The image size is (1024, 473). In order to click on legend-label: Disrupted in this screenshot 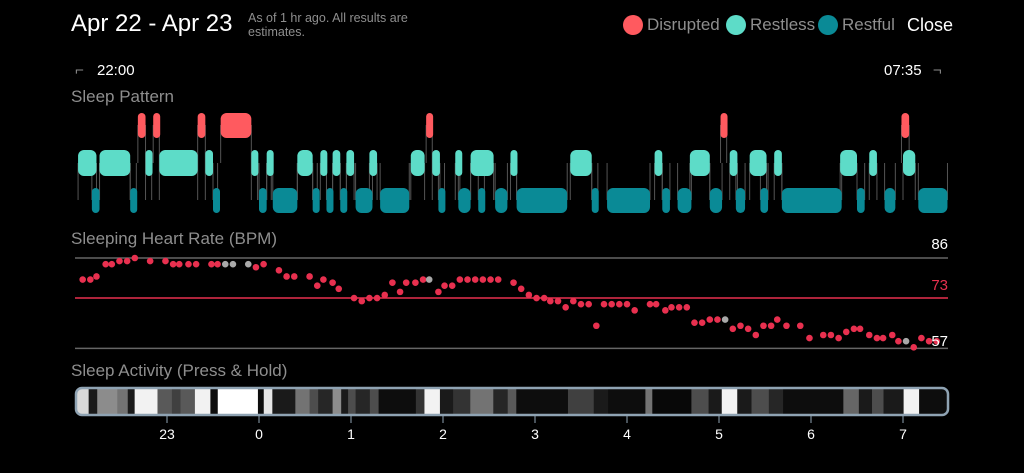, I will do `click(683, 24)`.